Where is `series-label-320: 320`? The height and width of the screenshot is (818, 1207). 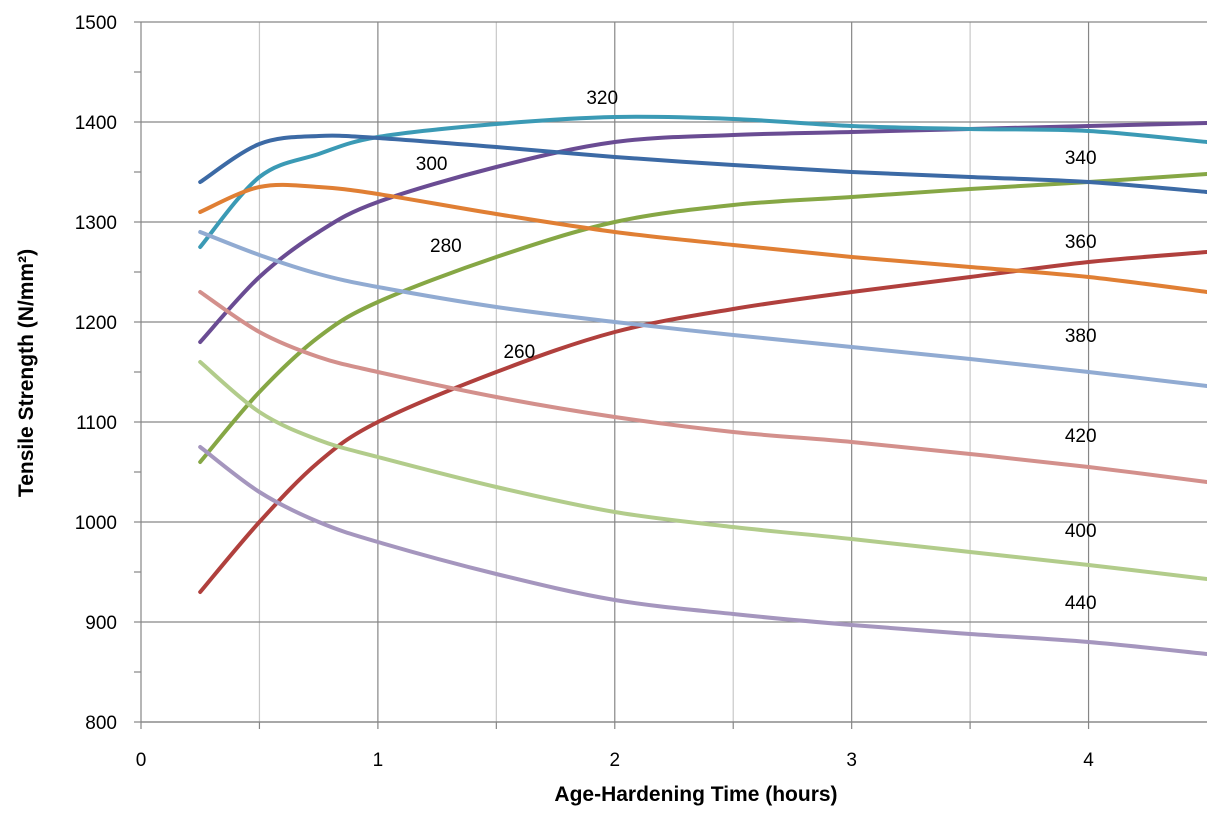 series-label-320: 320 is located at coordinates (602, 98).